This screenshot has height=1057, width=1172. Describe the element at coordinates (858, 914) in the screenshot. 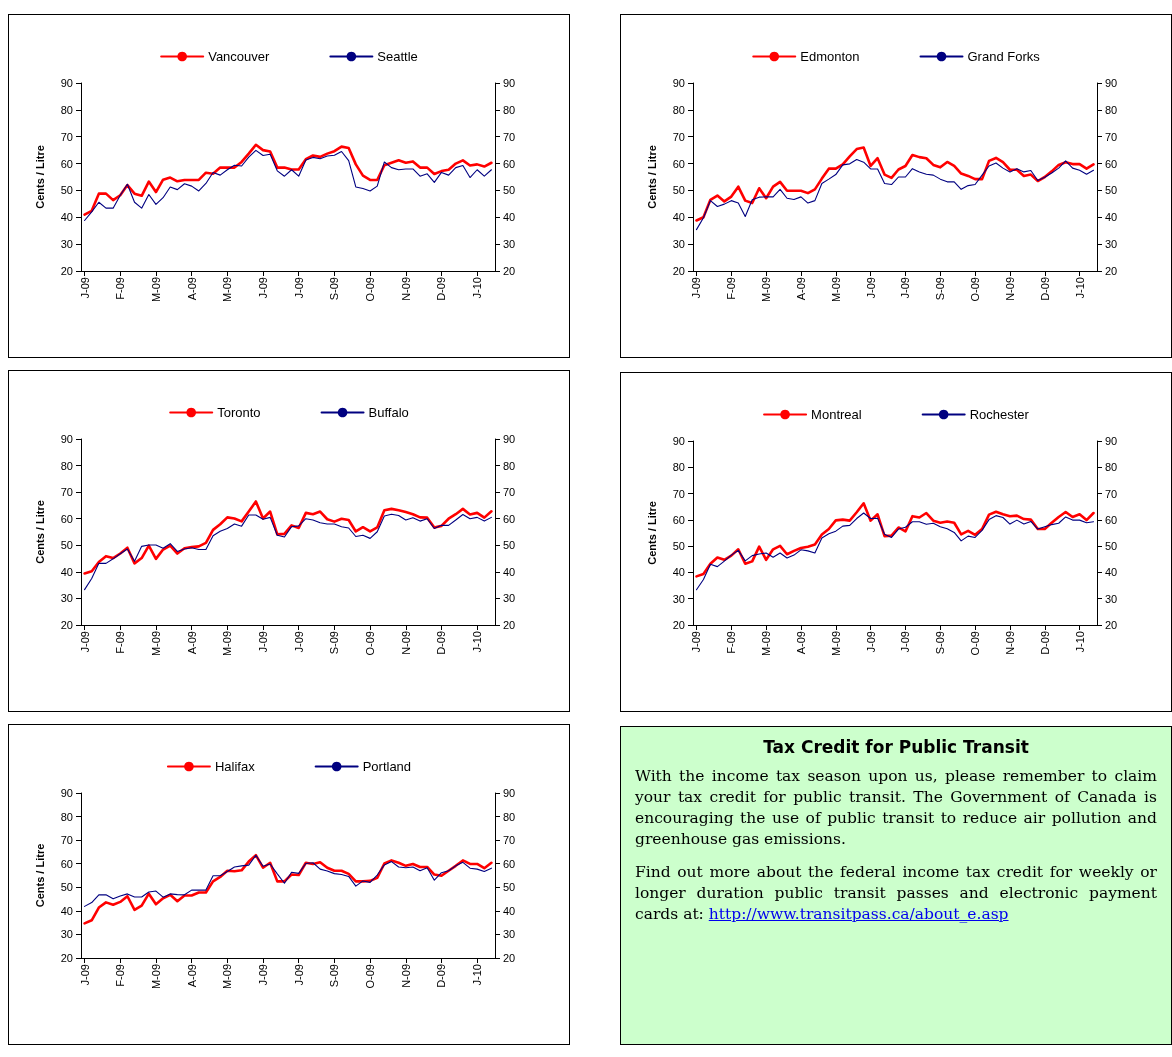

I see `text: http://www.transitpass.ca/about_e.asp` at that location.